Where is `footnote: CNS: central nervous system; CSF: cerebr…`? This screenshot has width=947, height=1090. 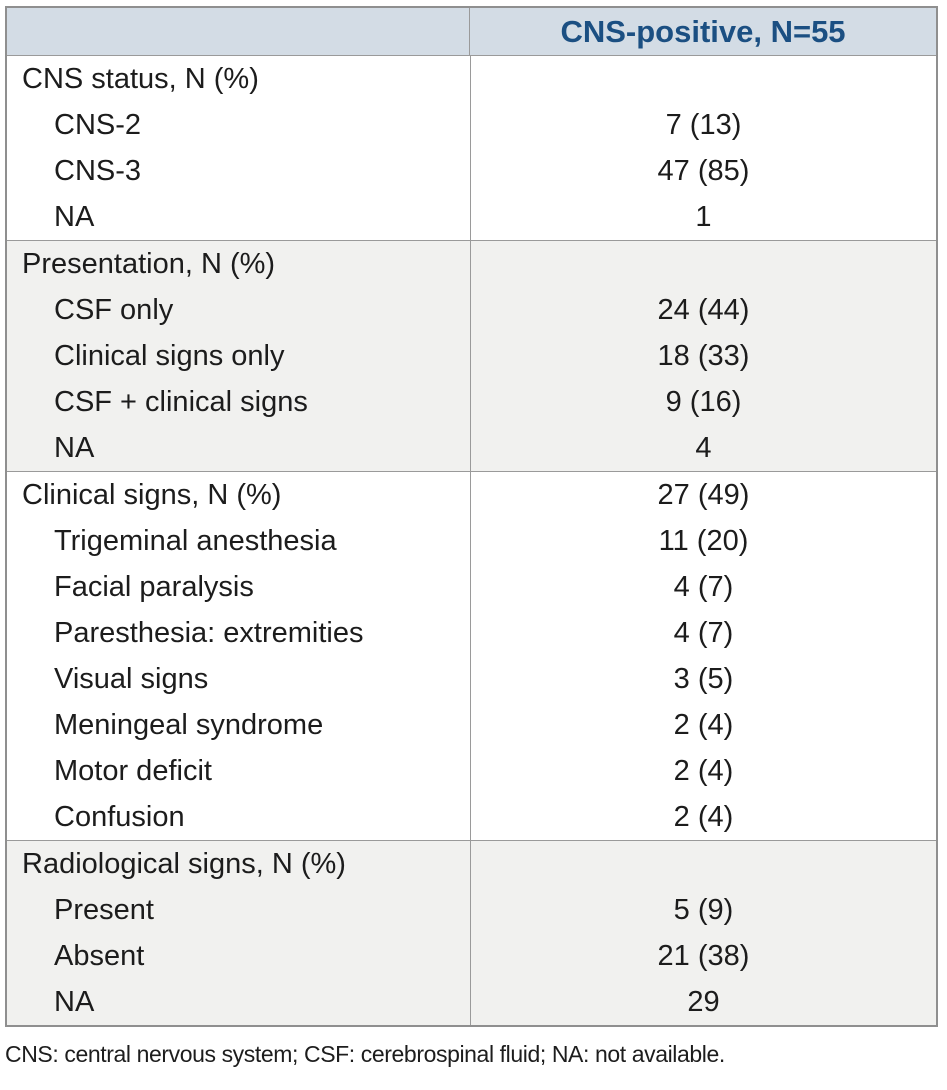
footnote: CNS: central nervous system; CSF: cerebr… is located at coordinates (365, 1054).